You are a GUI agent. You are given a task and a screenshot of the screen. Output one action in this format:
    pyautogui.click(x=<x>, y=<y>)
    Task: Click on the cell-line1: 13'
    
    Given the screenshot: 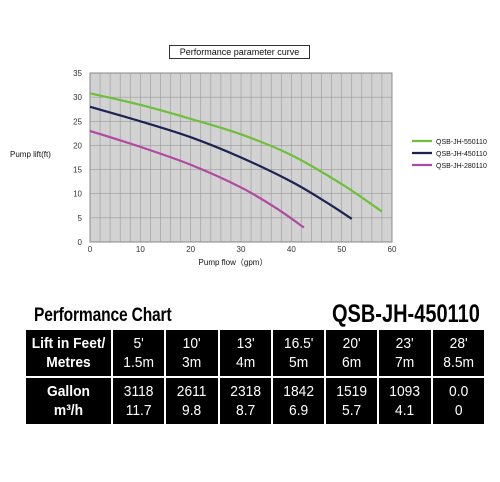 What is the action you would take?
    pyautogui.click(x=245, y=343)
    